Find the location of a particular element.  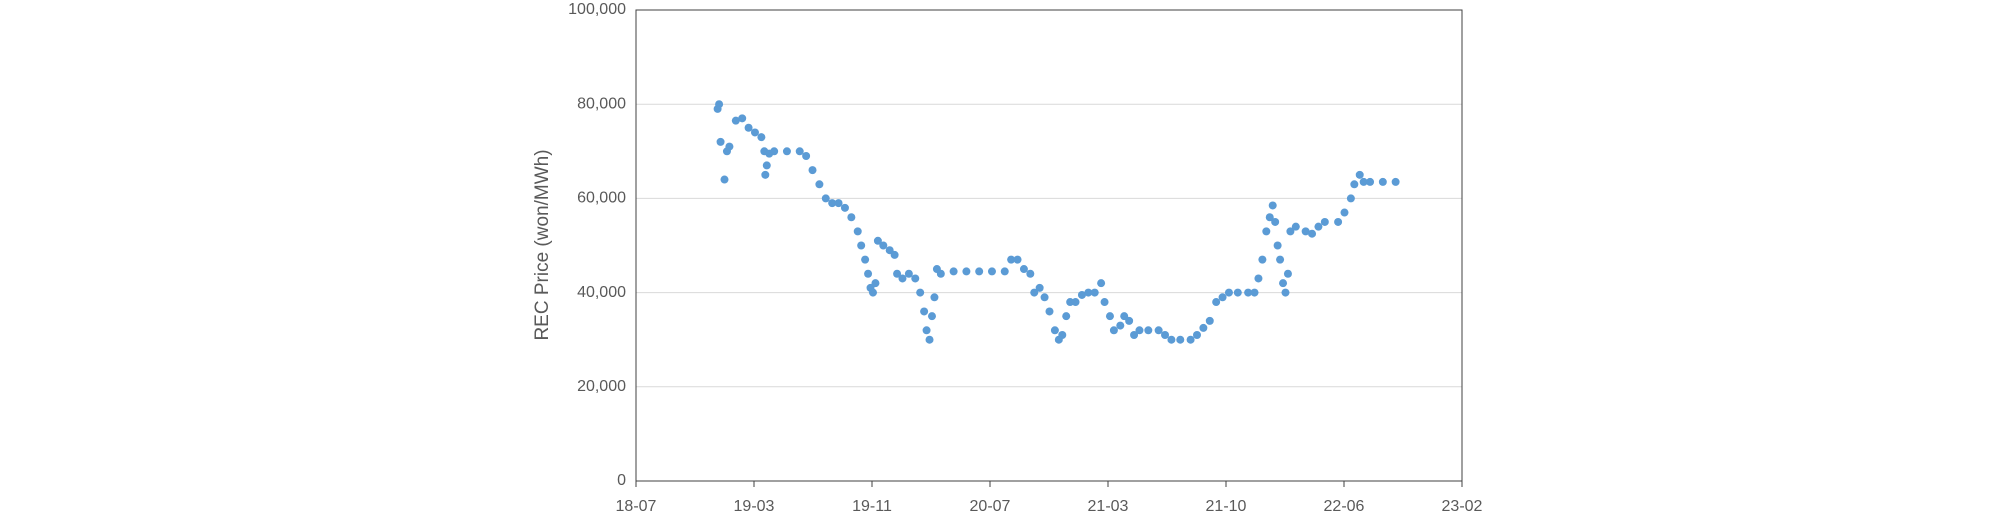

y-tick-label: 80,000 is located at coordinates (601, 103).